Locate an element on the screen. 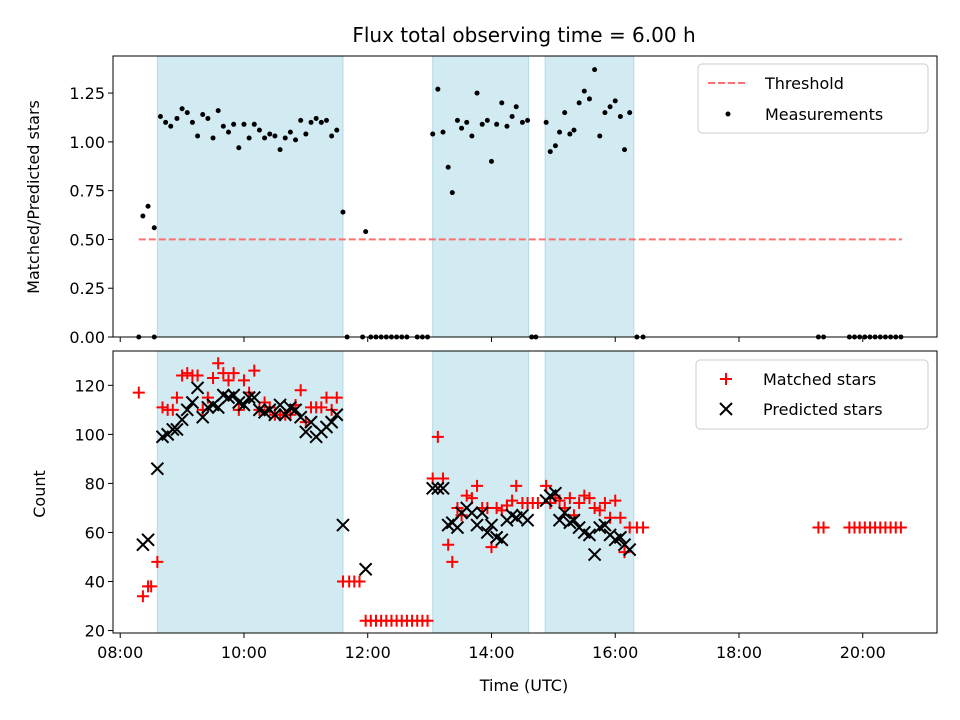  x-tick-label: 20:00 is located at coordinates (863, 652).